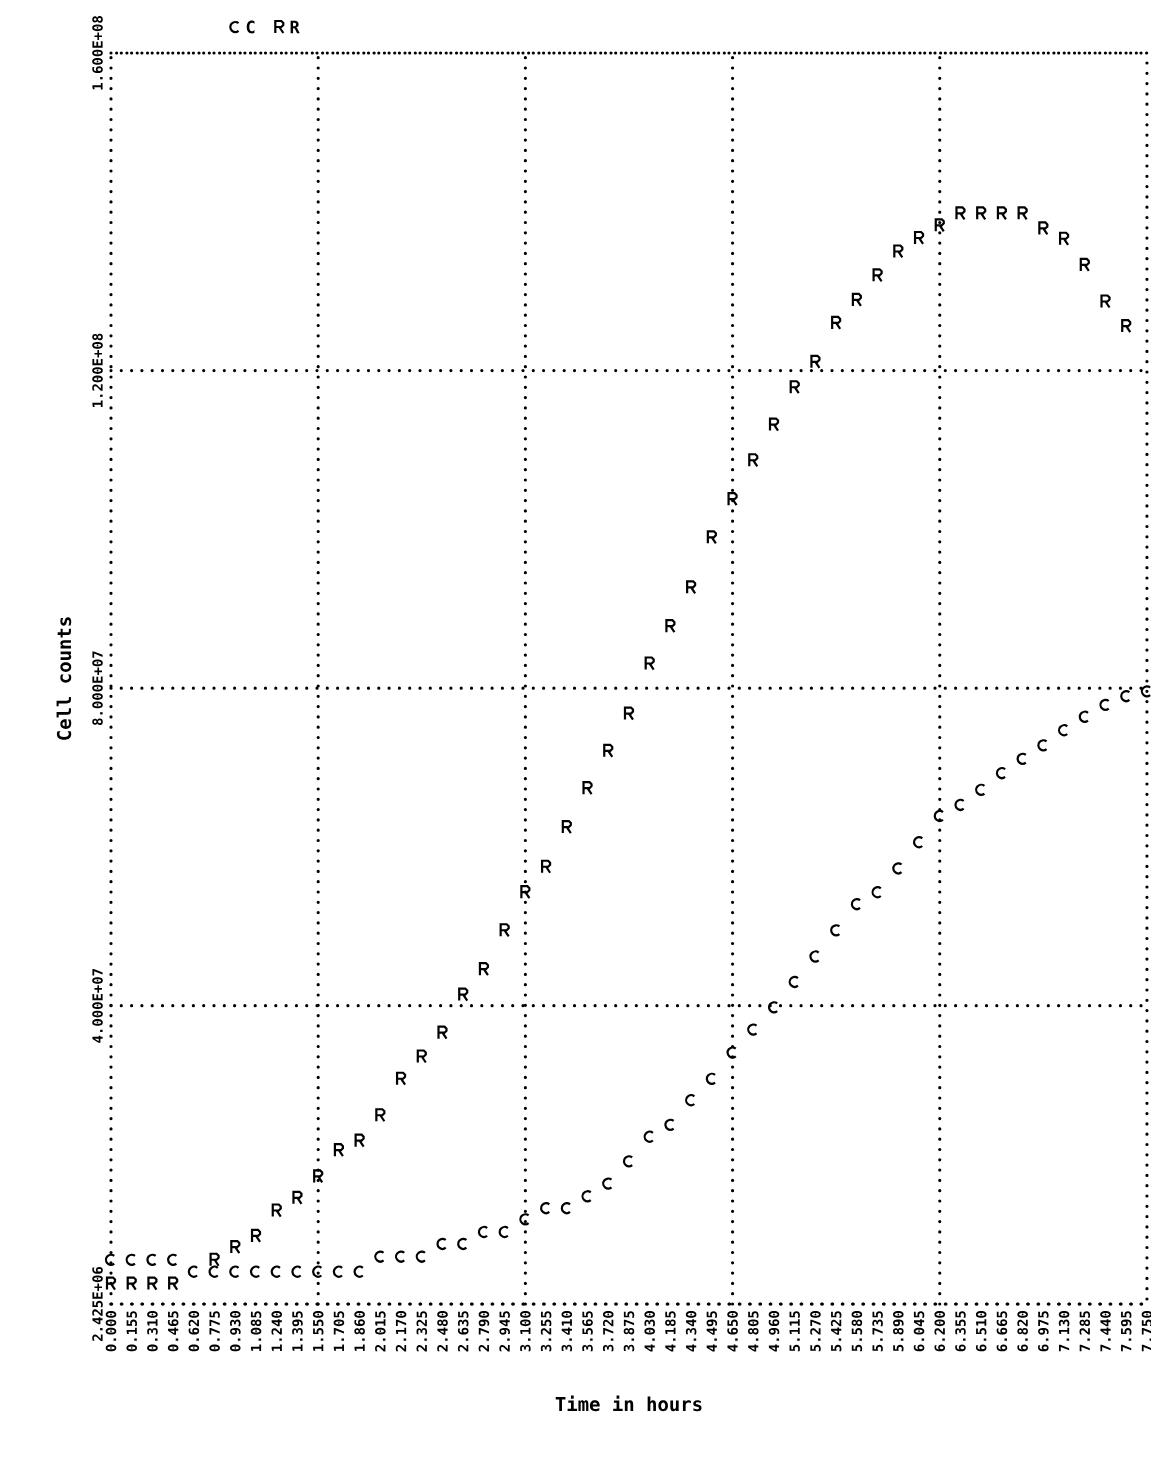 The image size is (1151, 1457). Describe the element at coordinates (1002, 1331) in the screenshot. I see `x-tick-label: 6.665` at that location.